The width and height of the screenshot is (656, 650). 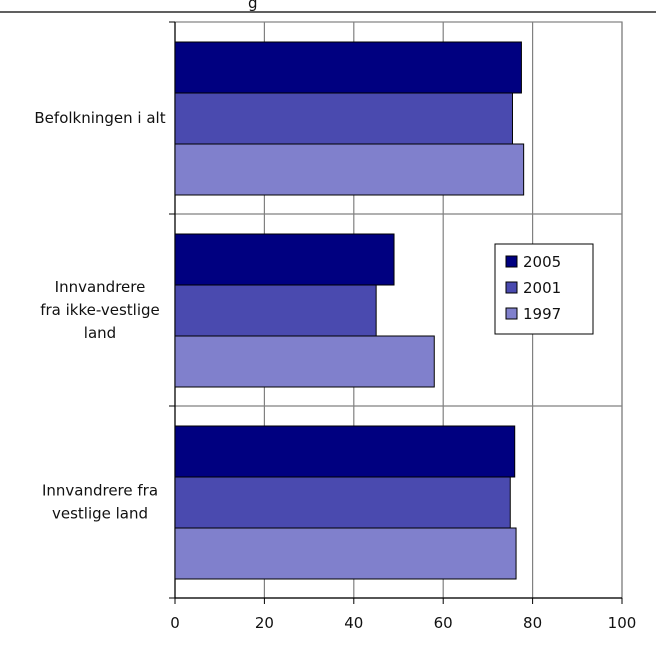 I want to click on x-tick-label: 60, so click(x=443, y=623).